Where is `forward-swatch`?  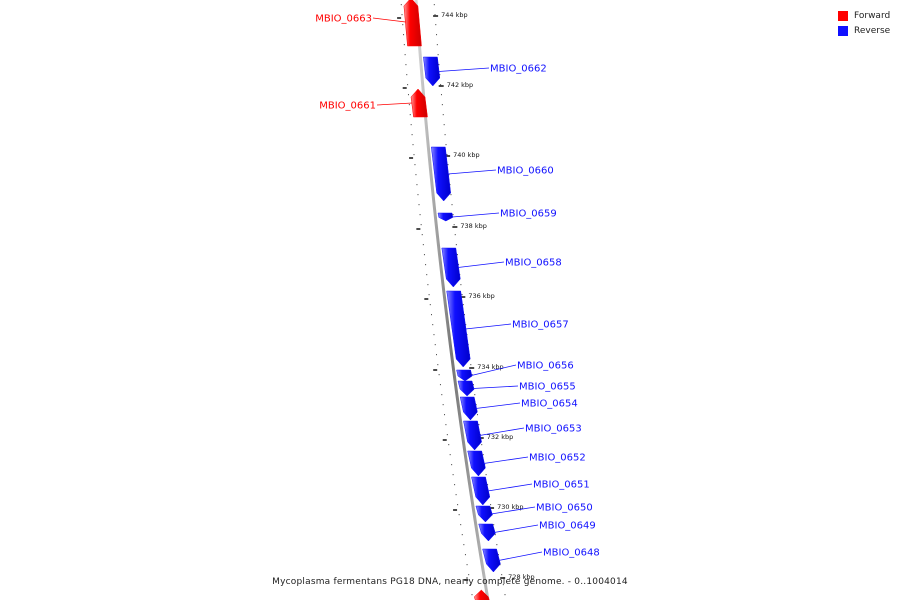 forward-swatch is located at coordinates (843, 15).